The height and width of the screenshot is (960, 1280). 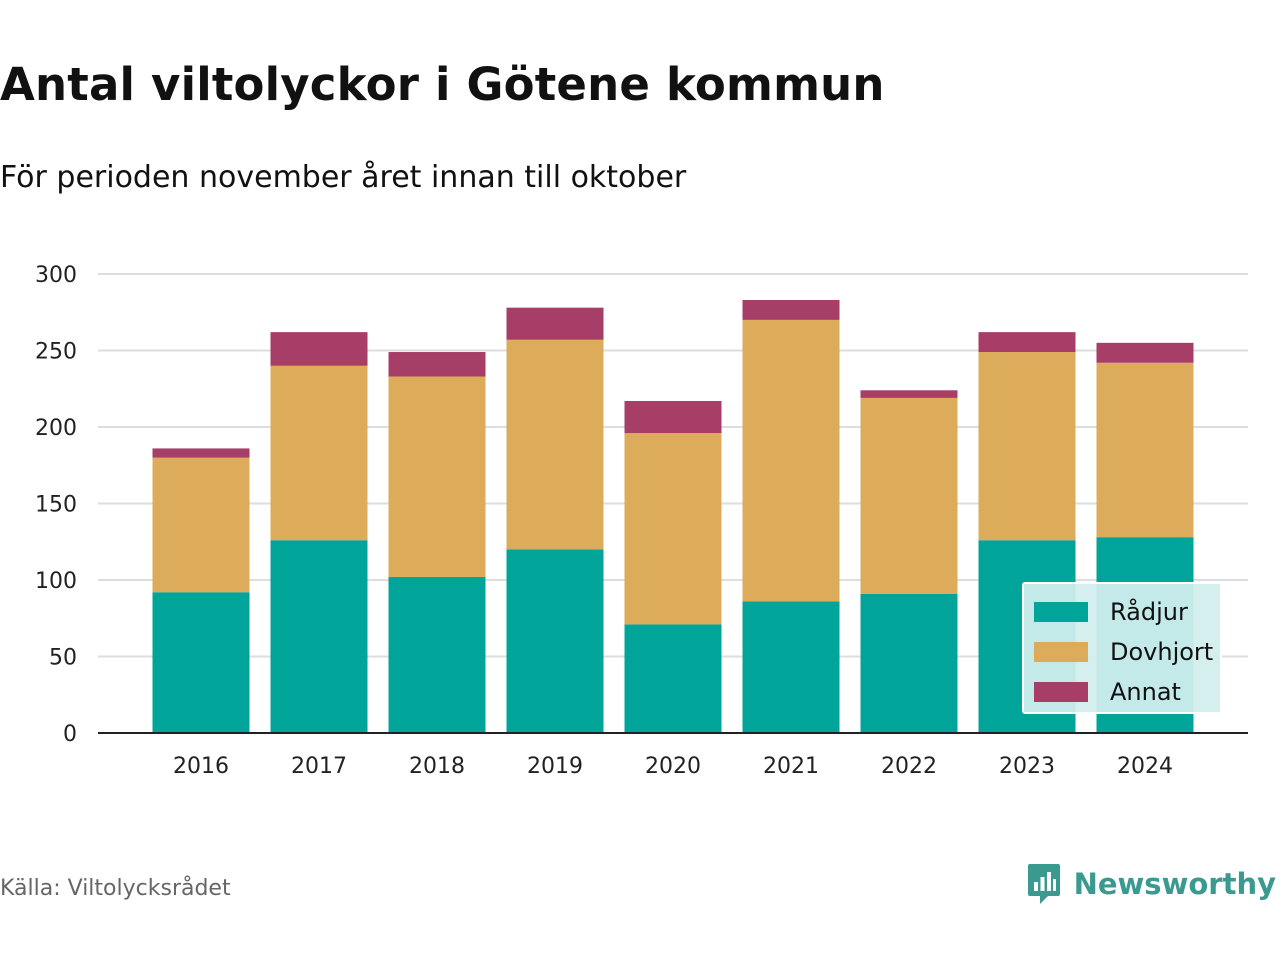 What do you see at coordinates (56, 352) in the screenshot?
I see `y-tick-label-250: 250` at bounding box center [56, 352].